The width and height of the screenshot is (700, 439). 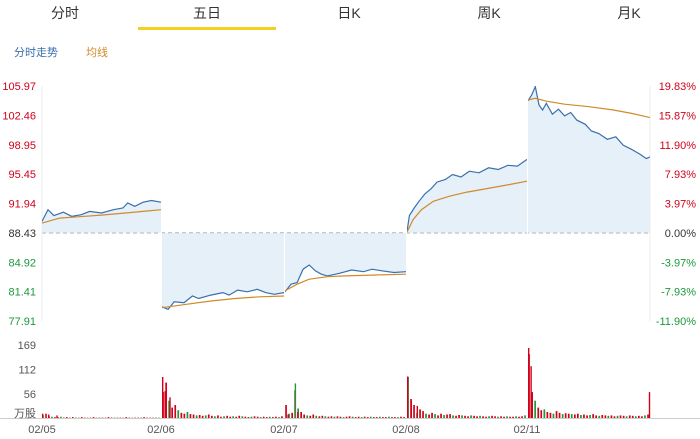 What do you see at coordinates (678, 146) in the screenshot?
I see `y-tick-pct: 11.90%` at bounding box center [678, 146].